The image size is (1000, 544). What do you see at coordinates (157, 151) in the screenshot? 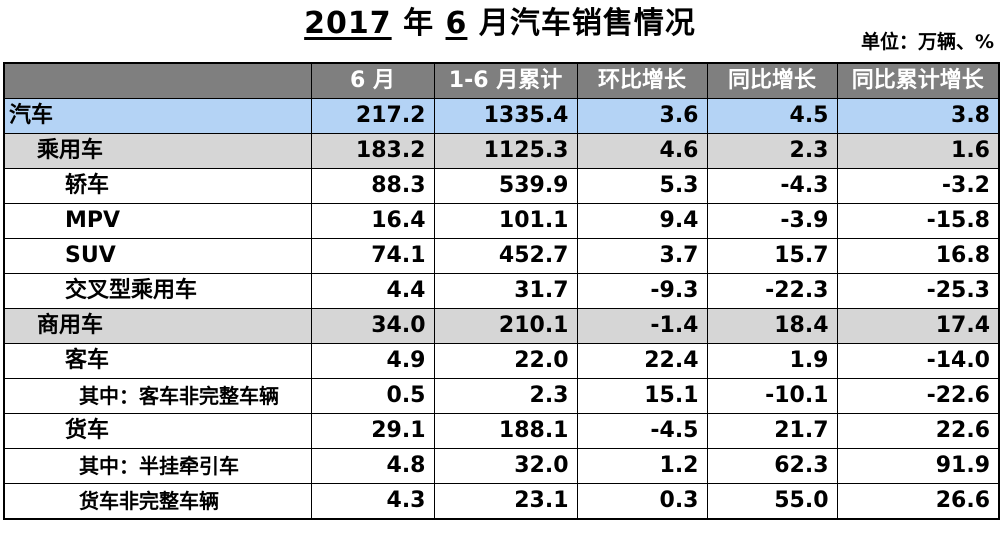
I see `row-label: 乘用车` at bounding box center [157, 151].